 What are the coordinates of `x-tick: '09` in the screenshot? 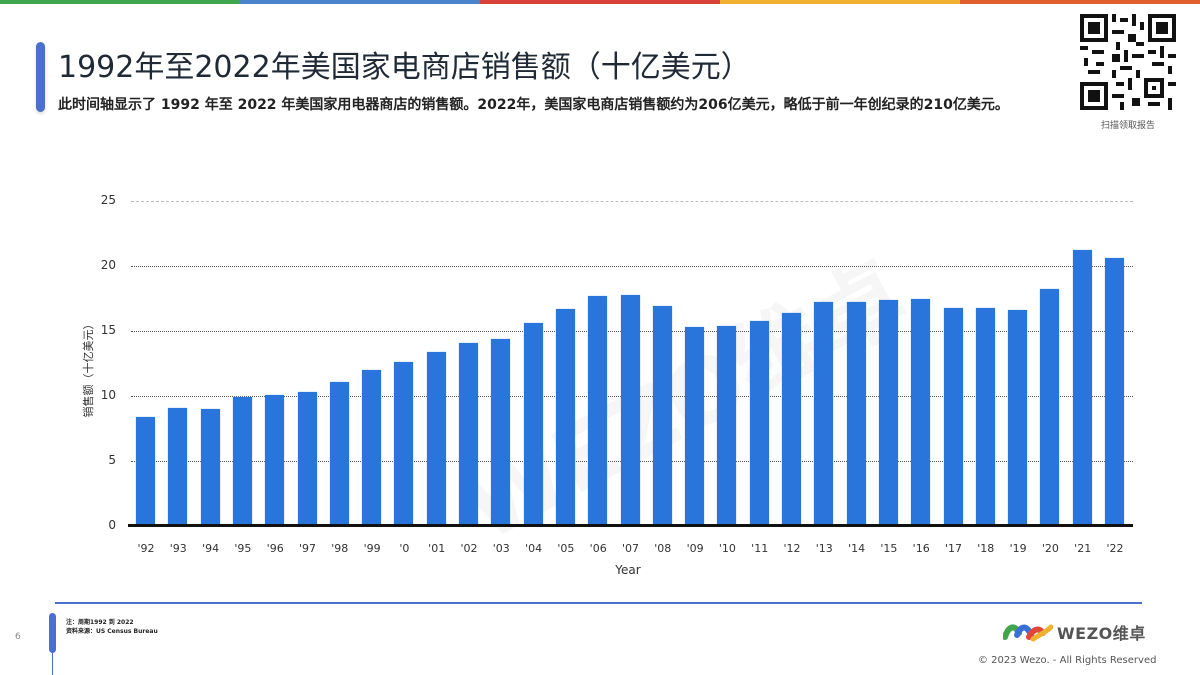 It's located at (695, 548).